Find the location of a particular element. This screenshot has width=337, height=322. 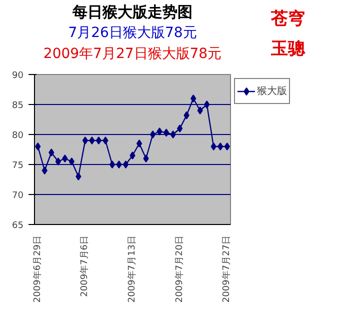

x-tick-label: 2009年7月27日 is located at coordinates (226, 269).